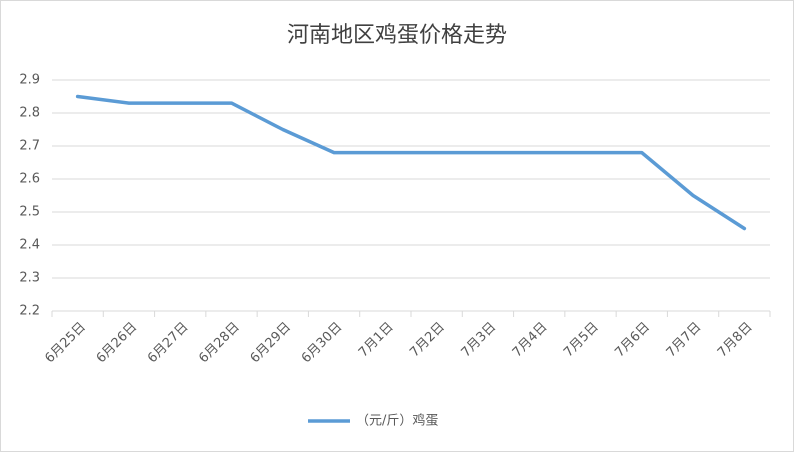 The height and width of the screenshot is (452, 794). I want to click on legend-label: （元/斤）鸡蛋, so click(397, 421).